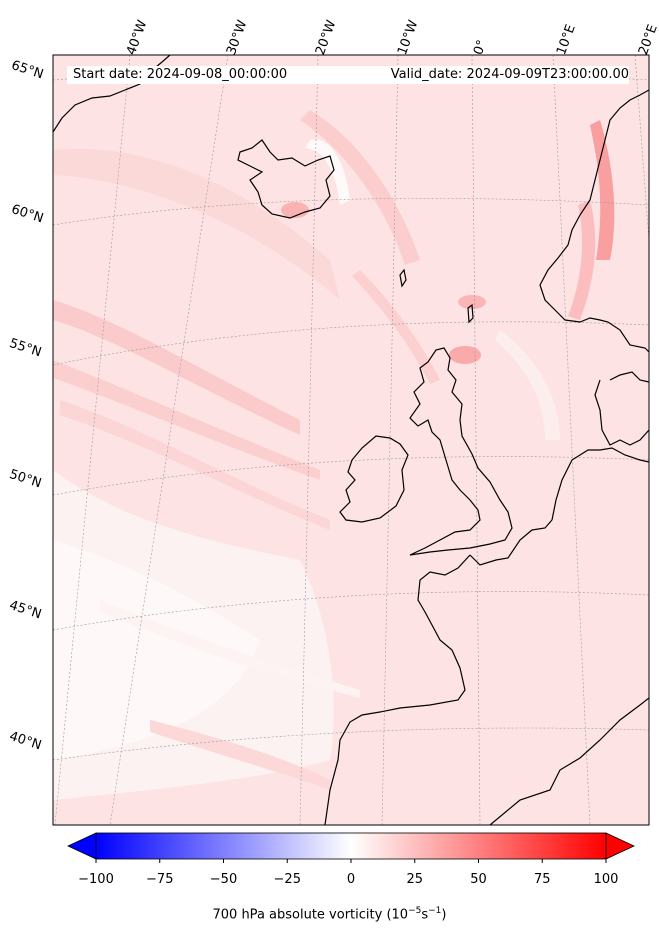  Describe the element at coordinates (509, 74) in the screenshot. I see `valid-date-label: Valid_date: 2024-09-09T23:00:00.00` at that location.